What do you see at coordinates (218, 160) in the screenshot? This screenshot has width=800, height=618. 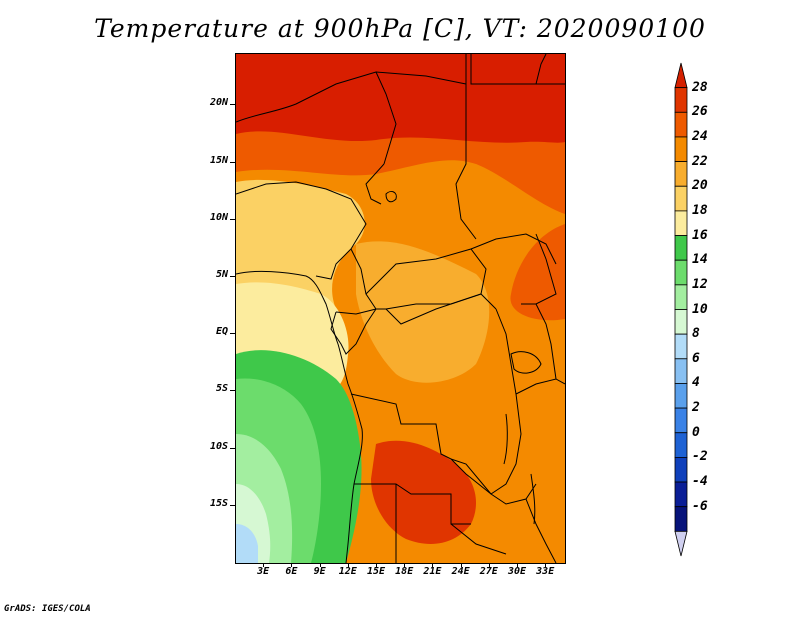 I see `lat-label: 15N` at bounding box center [218, 160].